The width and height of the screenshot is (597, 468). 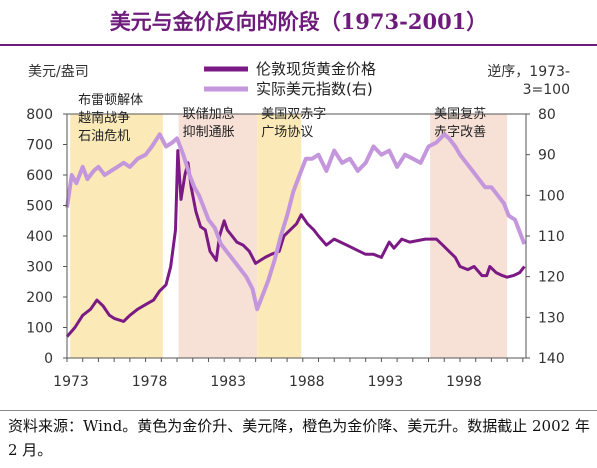 What do you see at coordinates (386, 382) in the screenshot?
I see `x-tick-label: 1993` at bounding box center [386, 382].